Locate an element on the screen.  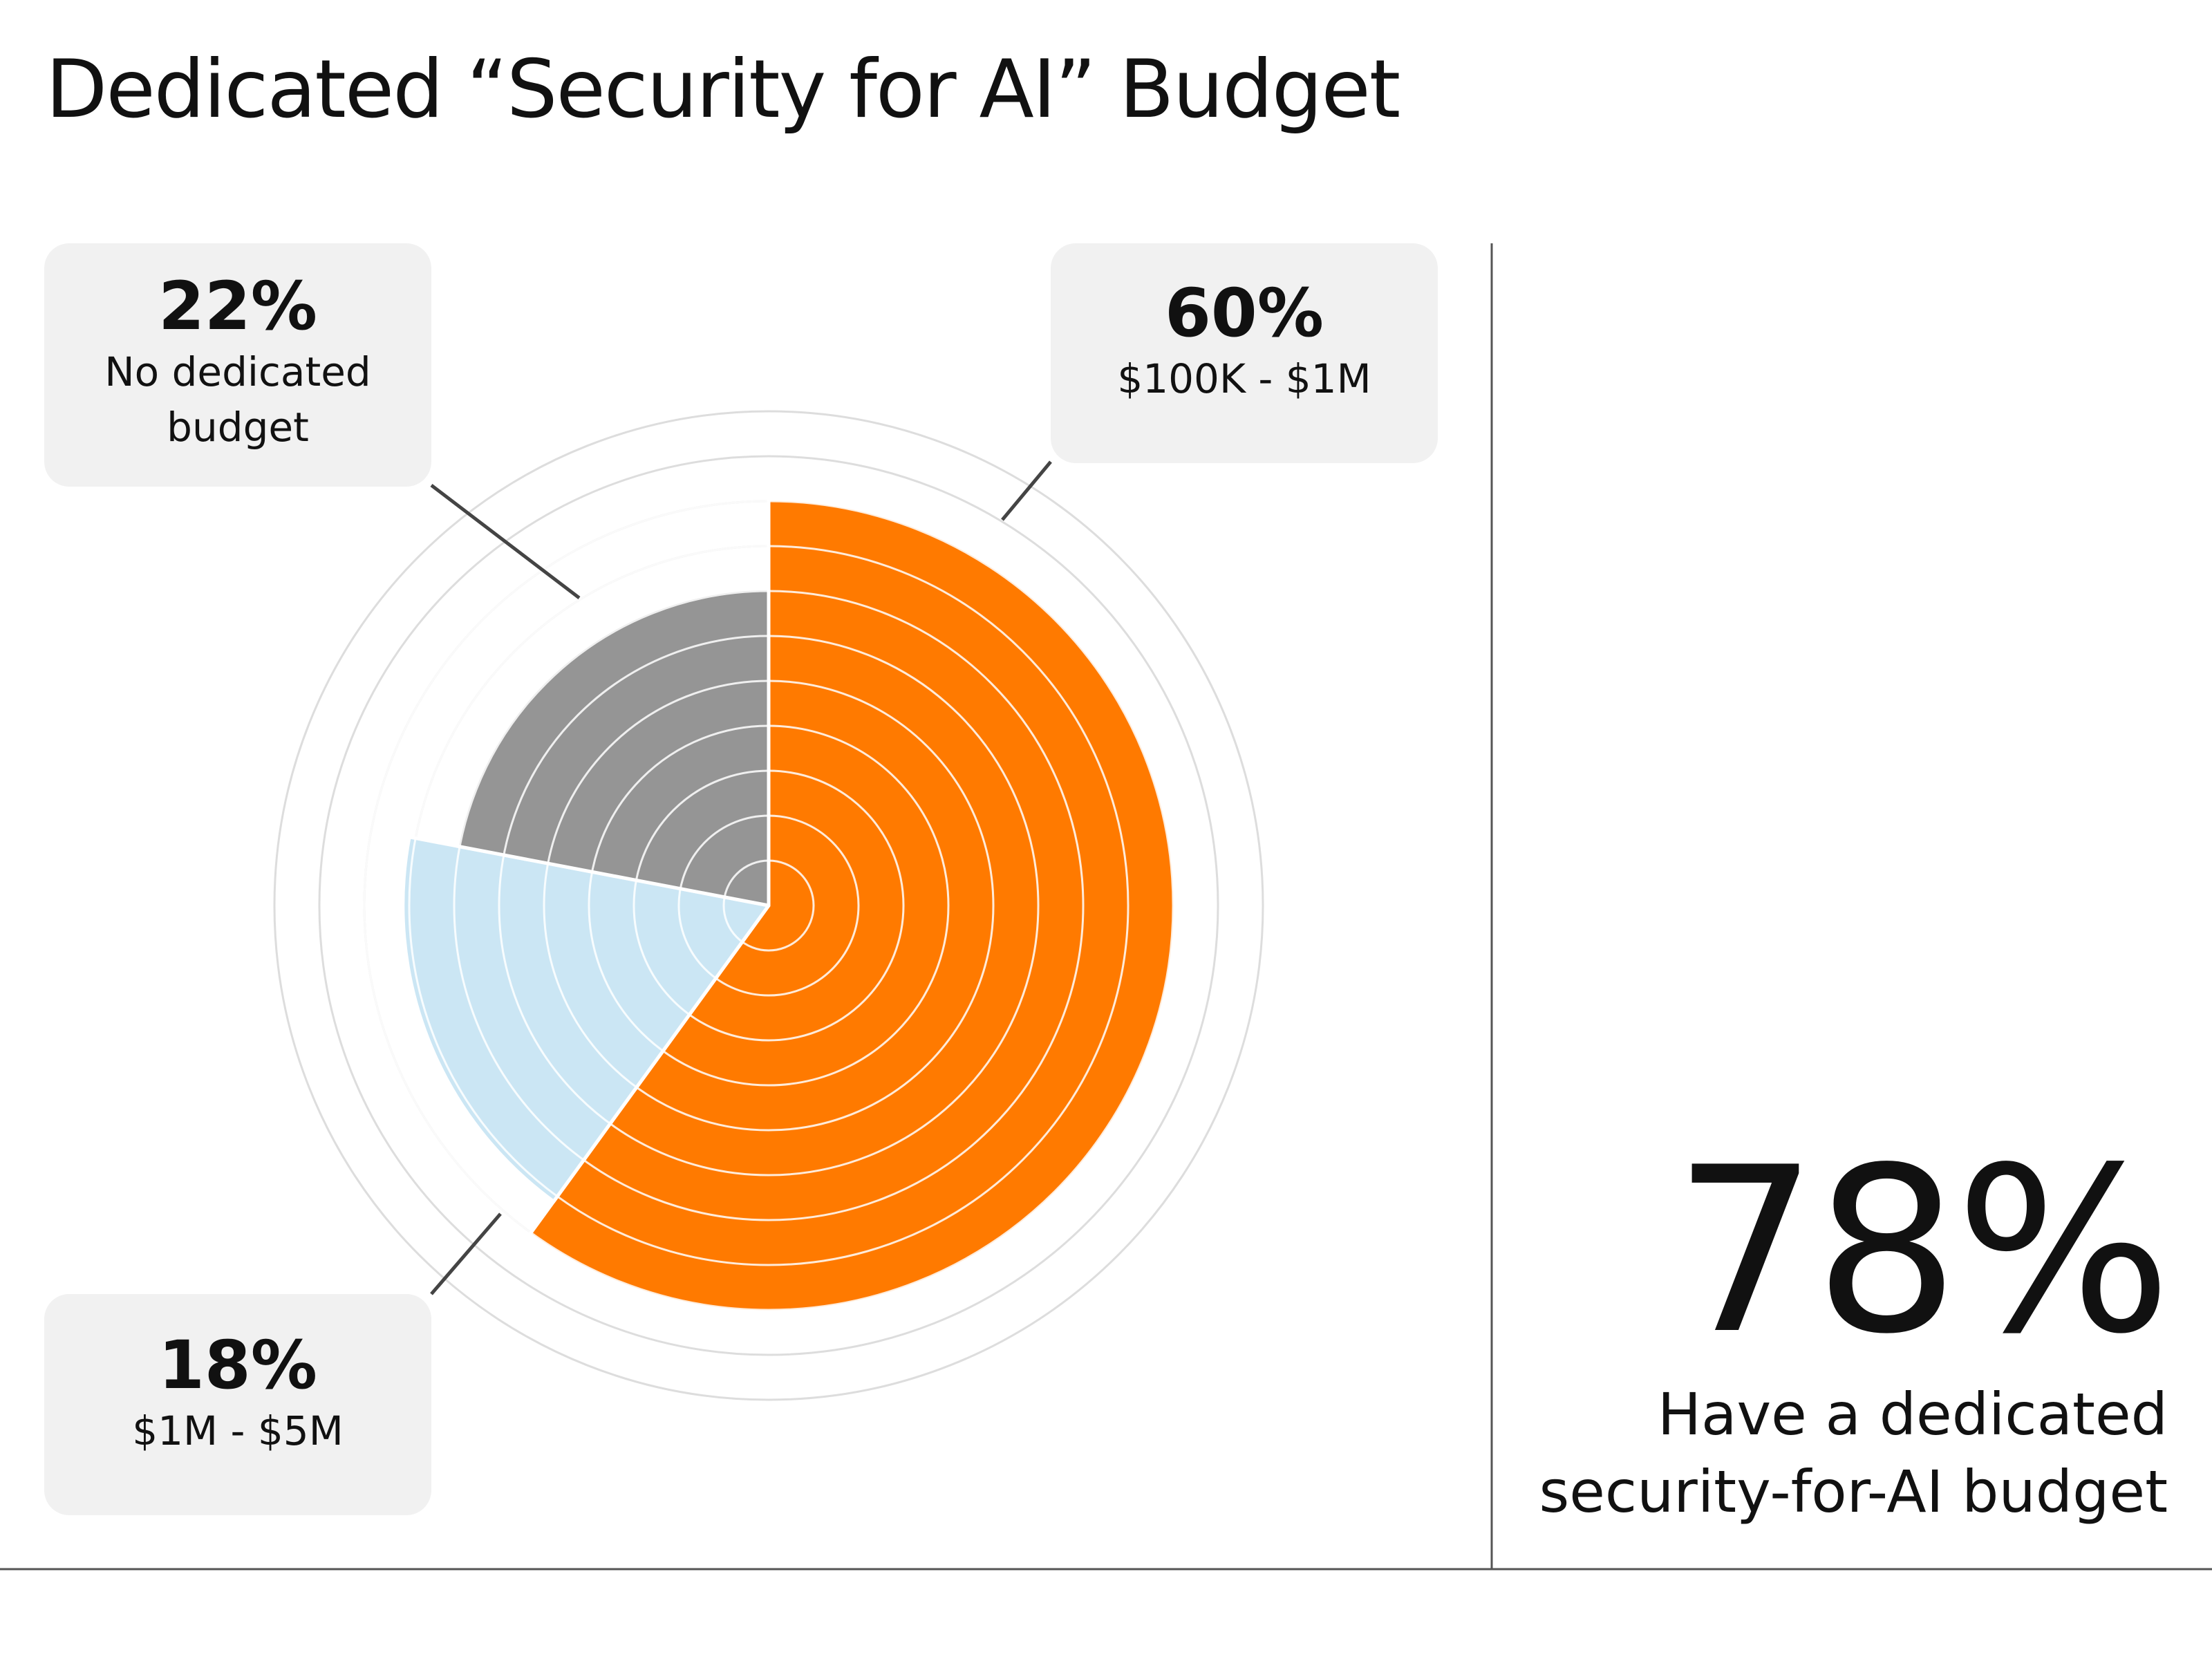
leader-1m-5m is located at coordinates (466, 1253).